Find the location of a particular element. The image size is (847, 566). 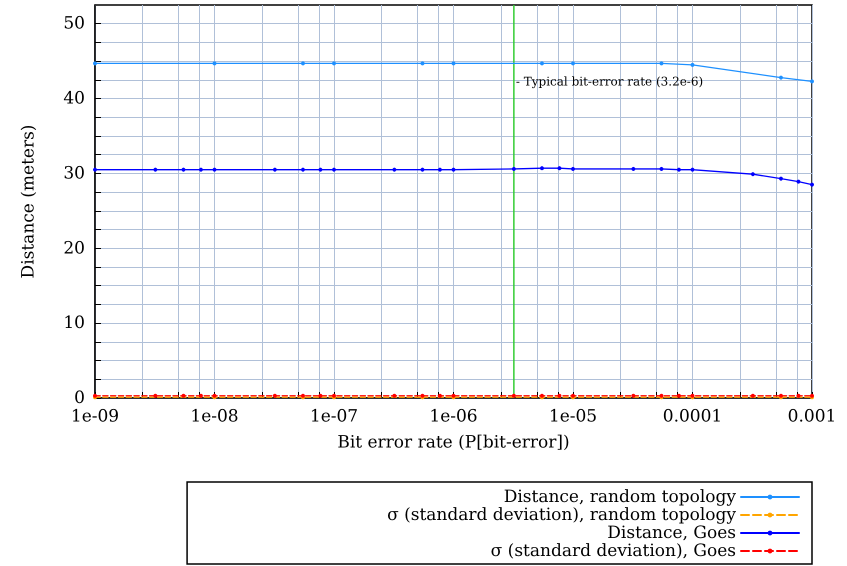

x-tick-label: 1e-07 is located at coordinates (334, 416).